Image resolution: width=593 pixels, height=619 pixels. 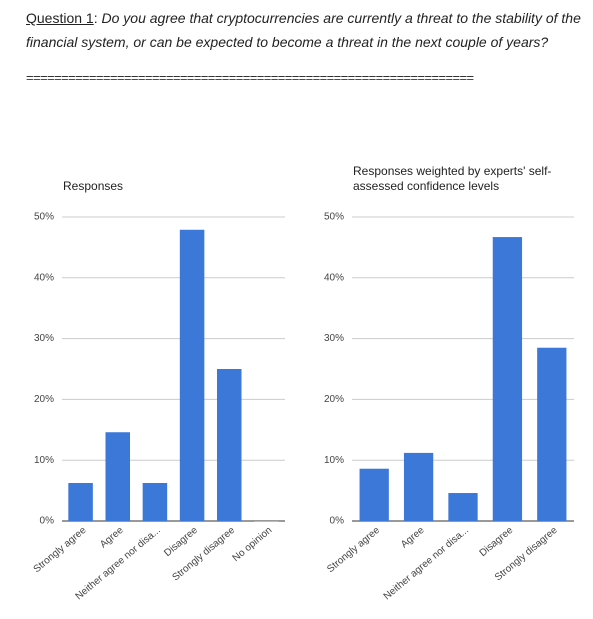 I want to click on x-tick-label: No opinion, so click(x=253, y=544).